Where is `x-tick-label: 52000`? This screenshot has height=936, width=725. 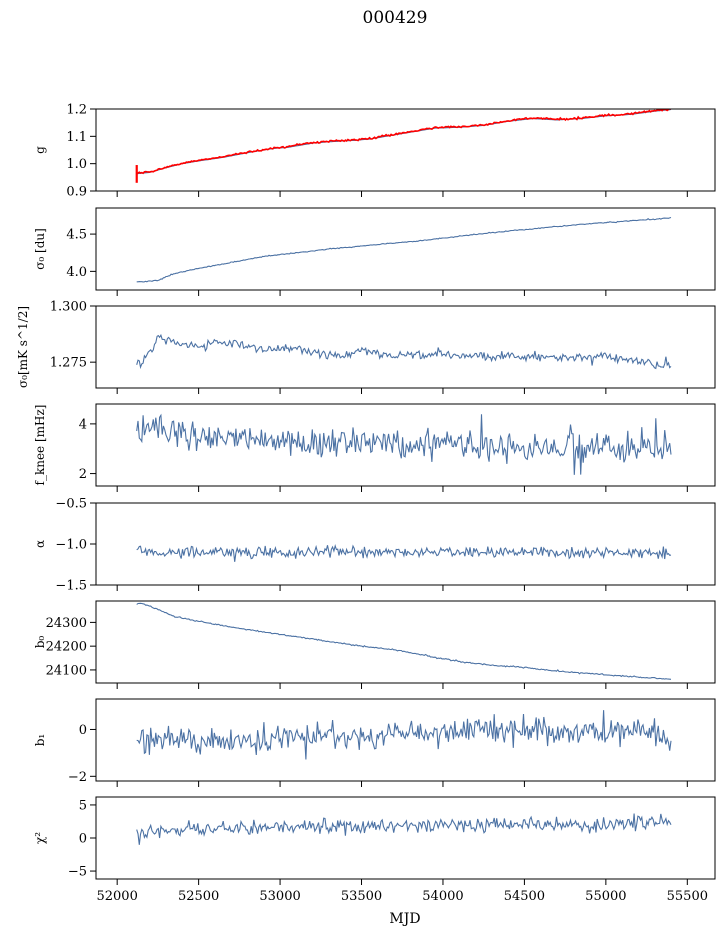 x-tick-label: 52000 is located at coordinates (116, 896).